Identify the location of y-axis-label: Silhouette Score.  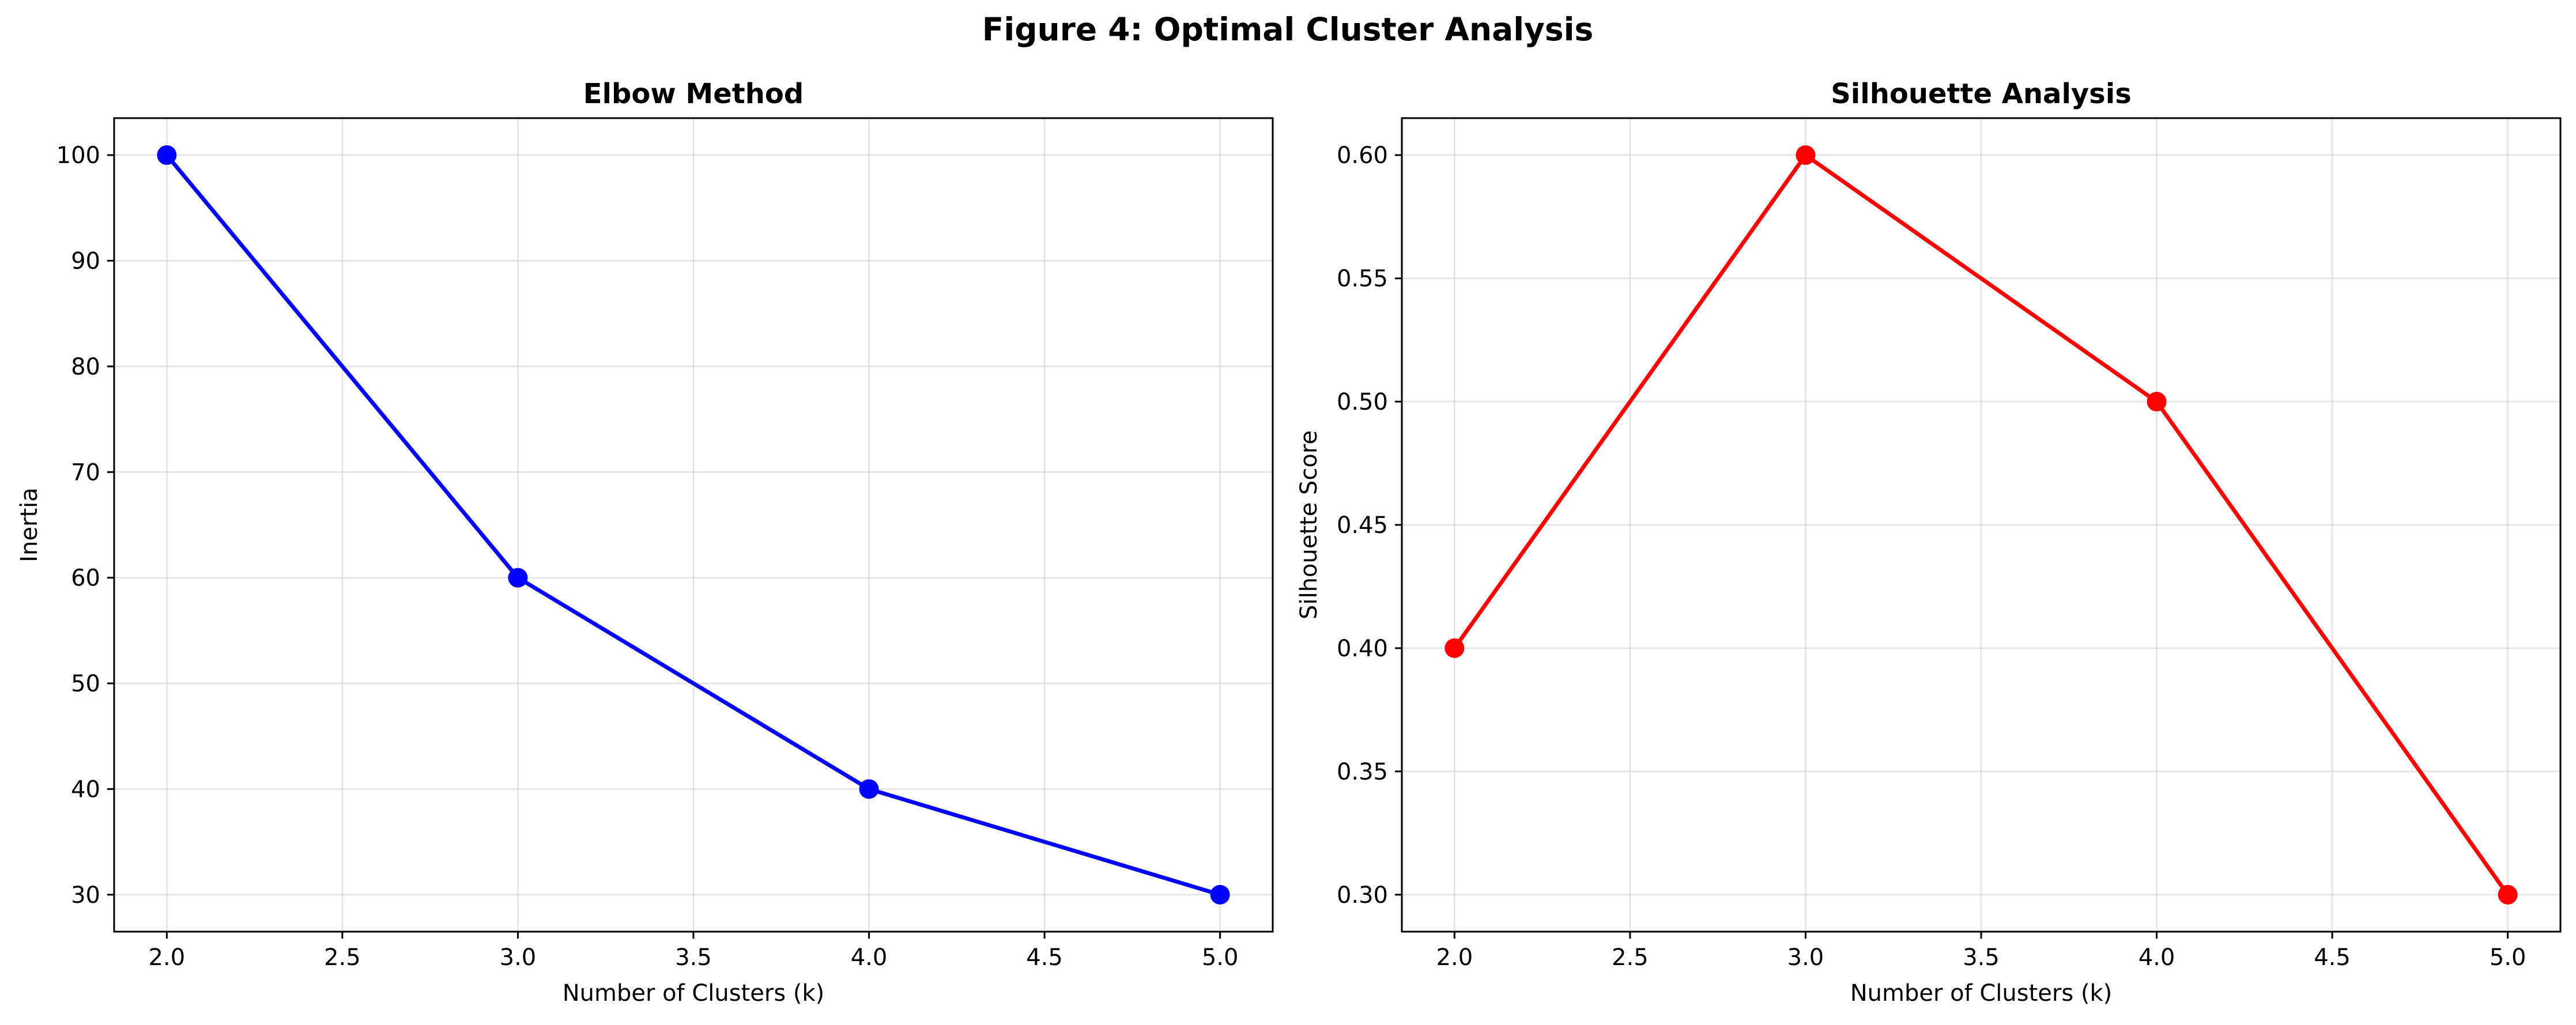
(1309, 524).